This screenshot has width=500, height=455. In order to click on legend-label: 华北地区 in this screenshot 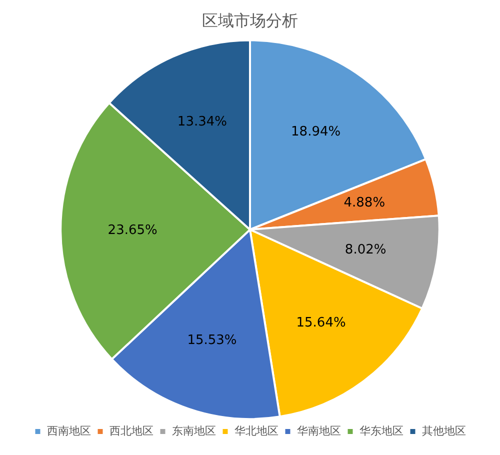, I will do `click(256, 431)`.